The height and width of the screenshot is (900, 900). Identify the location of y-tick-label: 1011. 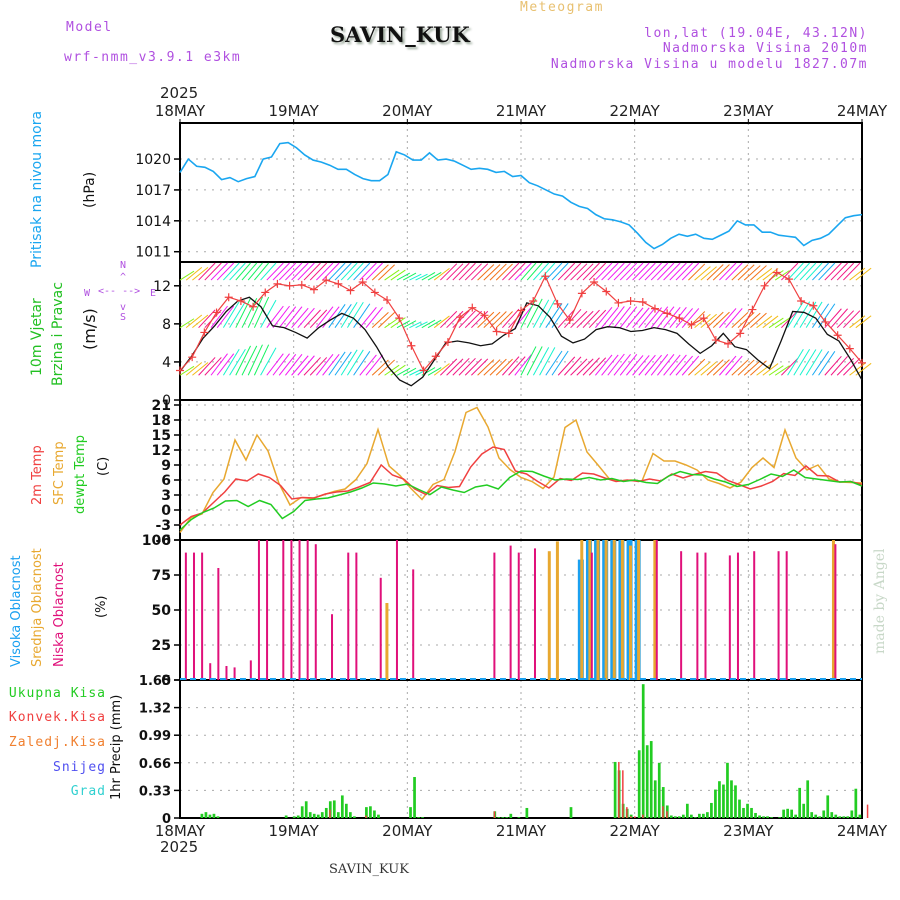
(153, 253).